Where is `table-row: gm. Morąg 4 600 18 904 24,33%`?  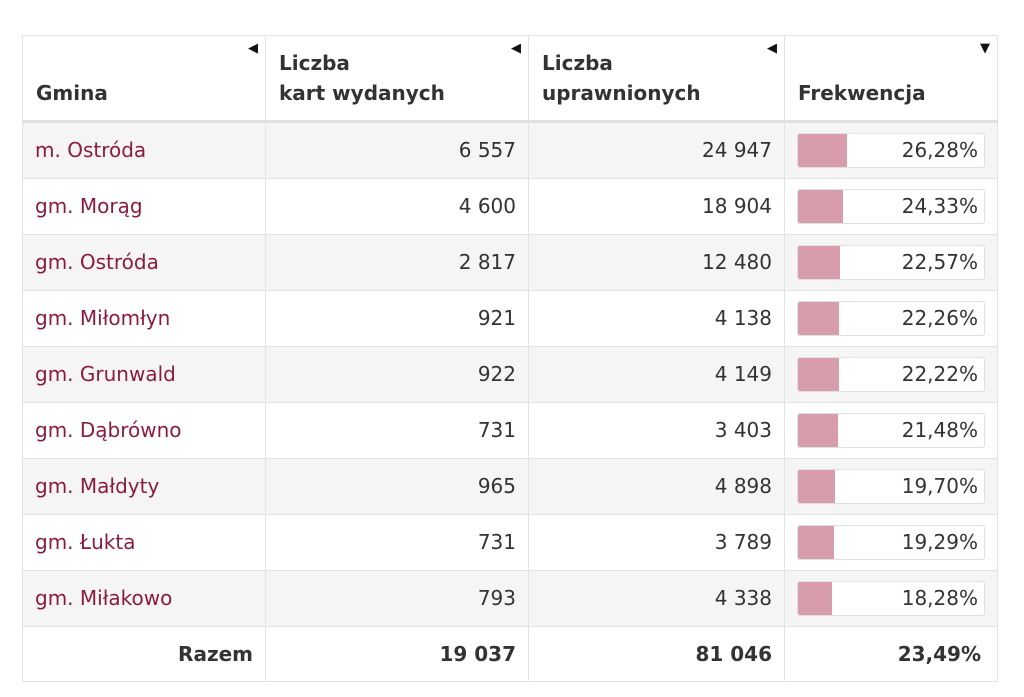
table-row: gm. Morąg 4 600 18 904 24,33% is located at coordinates (510, 206).